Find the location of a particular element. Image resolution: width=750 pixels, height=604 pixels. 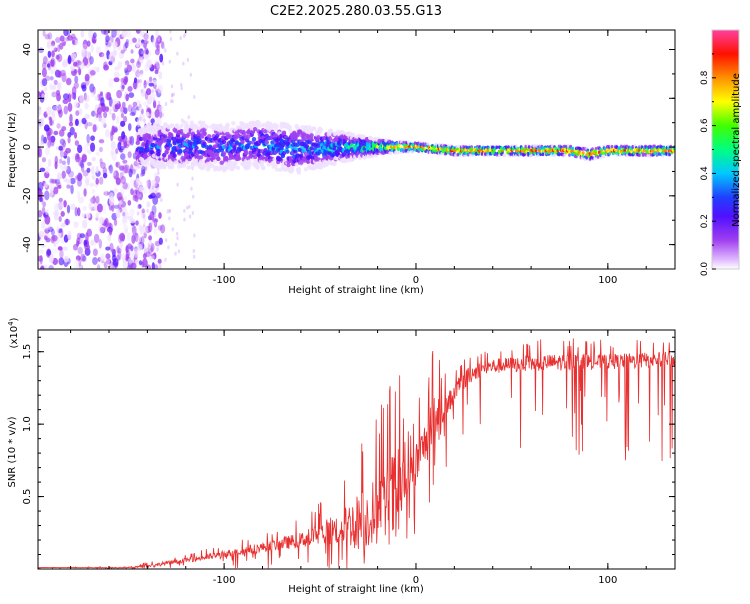

snr-multiplier: (x104) is located at coordinates (13, 332).